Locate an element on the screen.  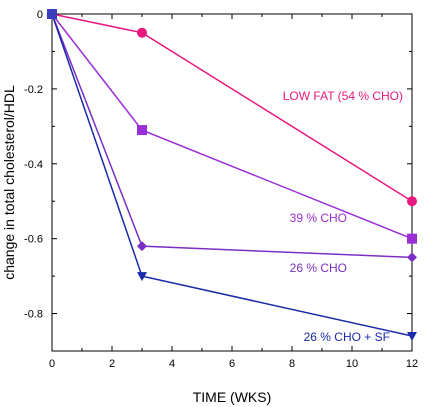
y-tick-label: -0.4 is located at coordinates (33, 165).